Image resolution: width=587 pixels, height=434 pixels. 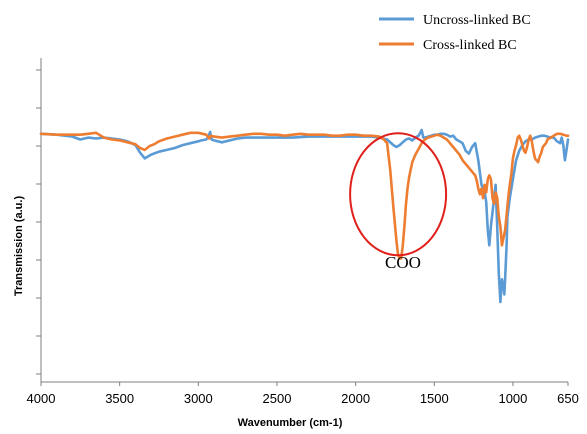 I want to click on x-tick-label: 1500, so click(x=434, y=398).